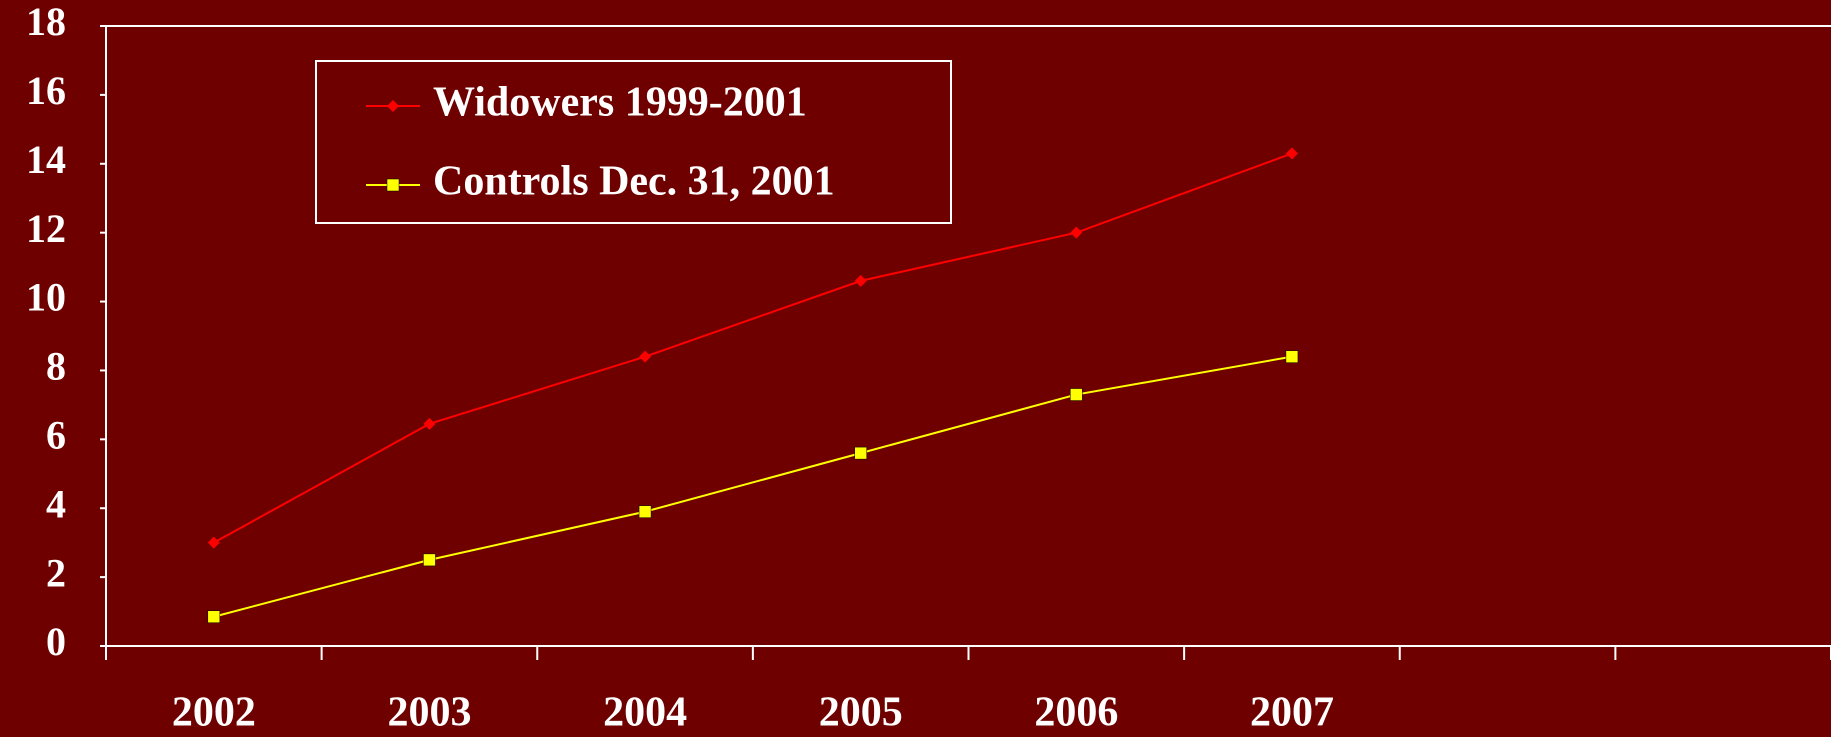  Describe the element at coordinates (46, 90) in the screenshot. I see `y-tick-label: 16` at that location.